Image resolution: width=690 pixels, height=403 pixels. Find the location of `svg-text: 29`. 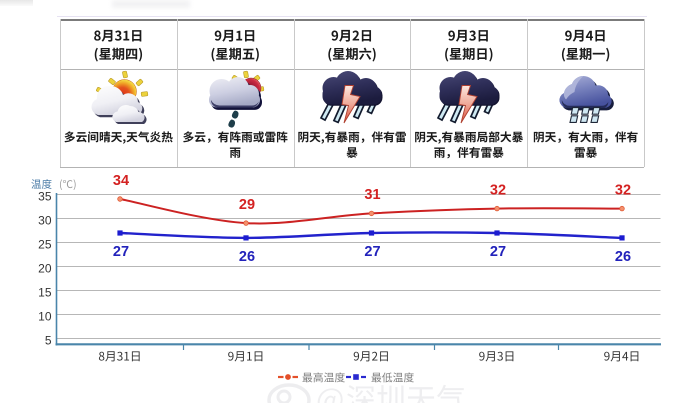

svg-text: 29 is located at coordinates (247, 205).